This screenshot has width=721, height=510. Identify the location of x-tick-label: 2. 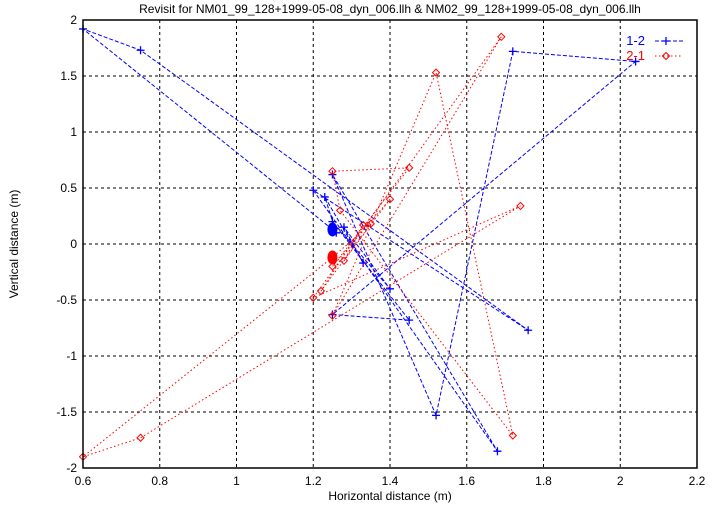
(620, 481).